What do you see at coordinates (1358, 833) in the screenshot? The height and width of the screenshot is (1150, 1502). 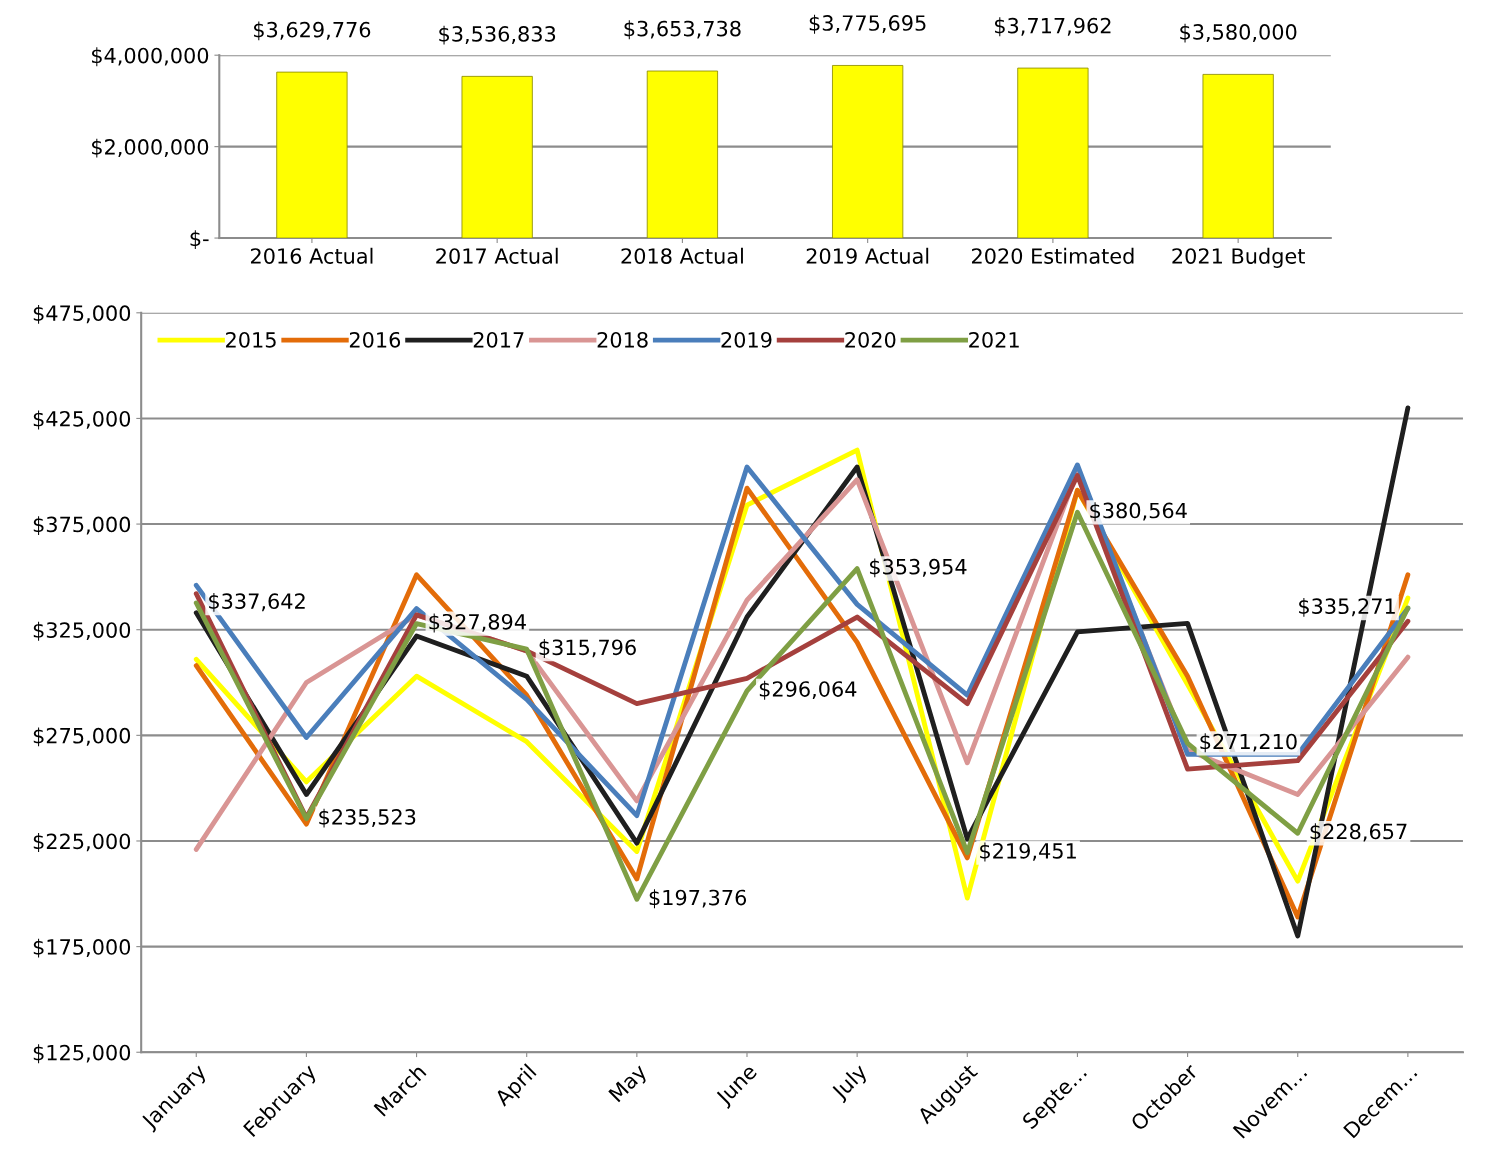 I see `data-label: $228,657` at bounding box center [1358, 833].